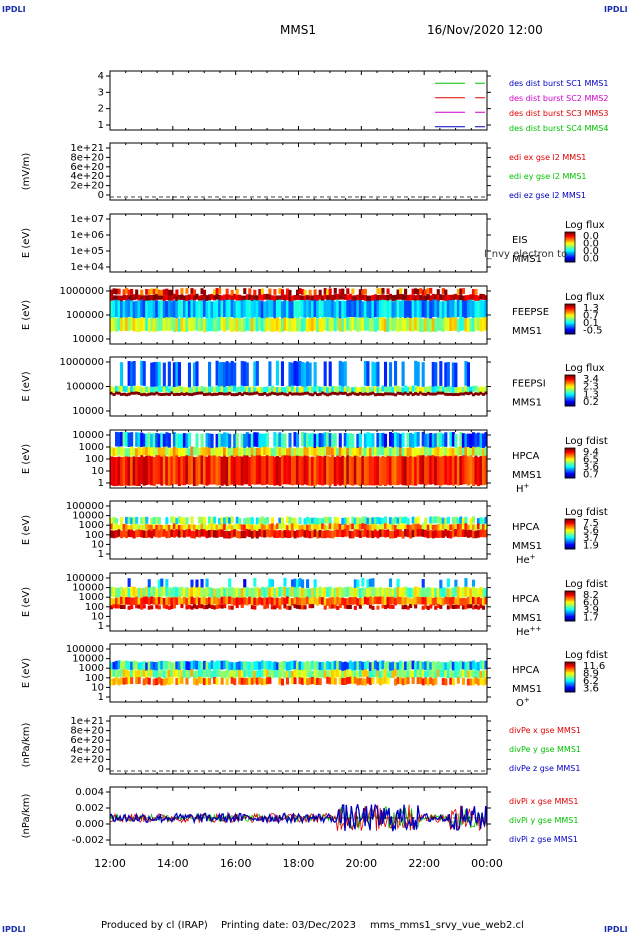 The height and width of the screenshot is (934, 630). What do you see at coordinates (299, 378) in the screenshot?
I see `spectrogram-feepsi` at bounding box center [299, 378].